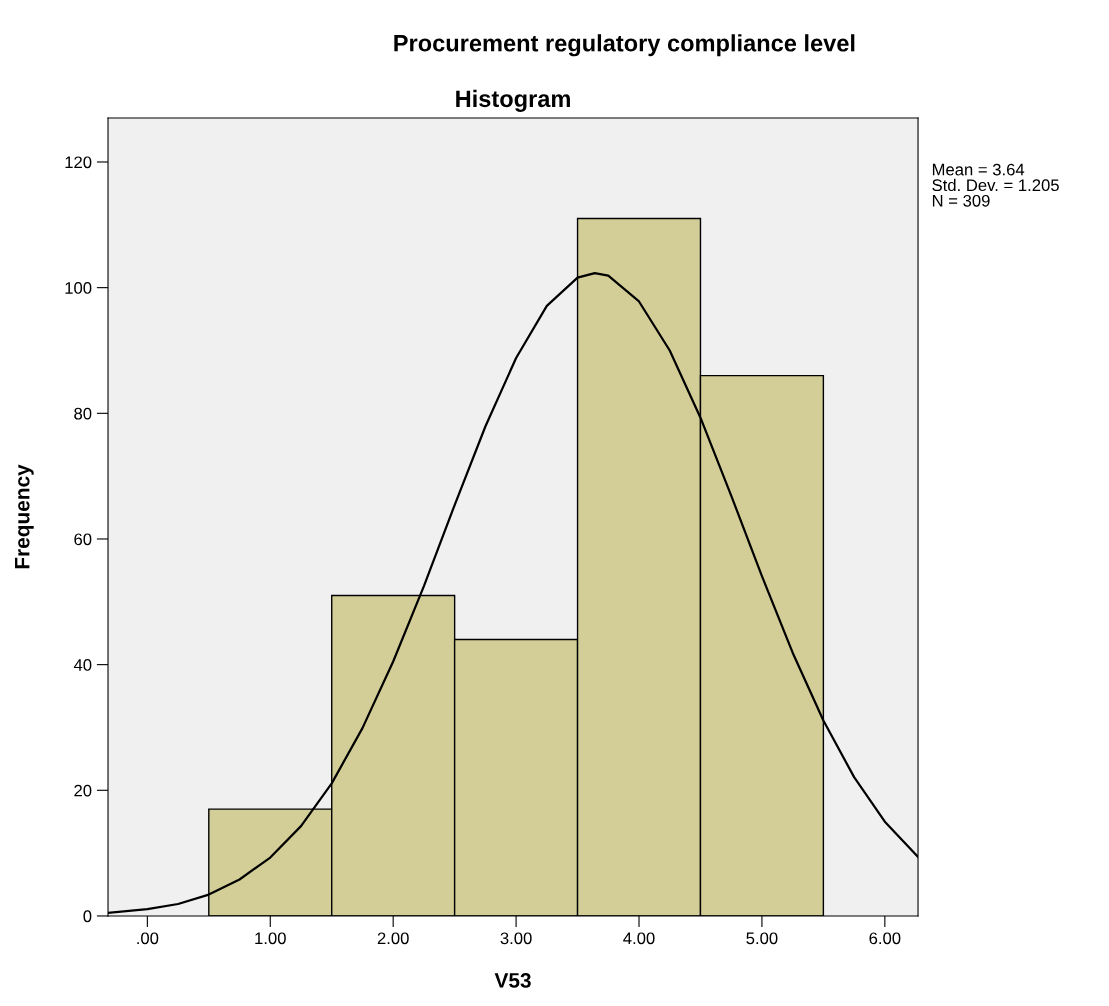  What do you see at coordinates (516, 938) in the screenshot?
I see `x-tick-label: 3.00` at bounding box center [516, 938].